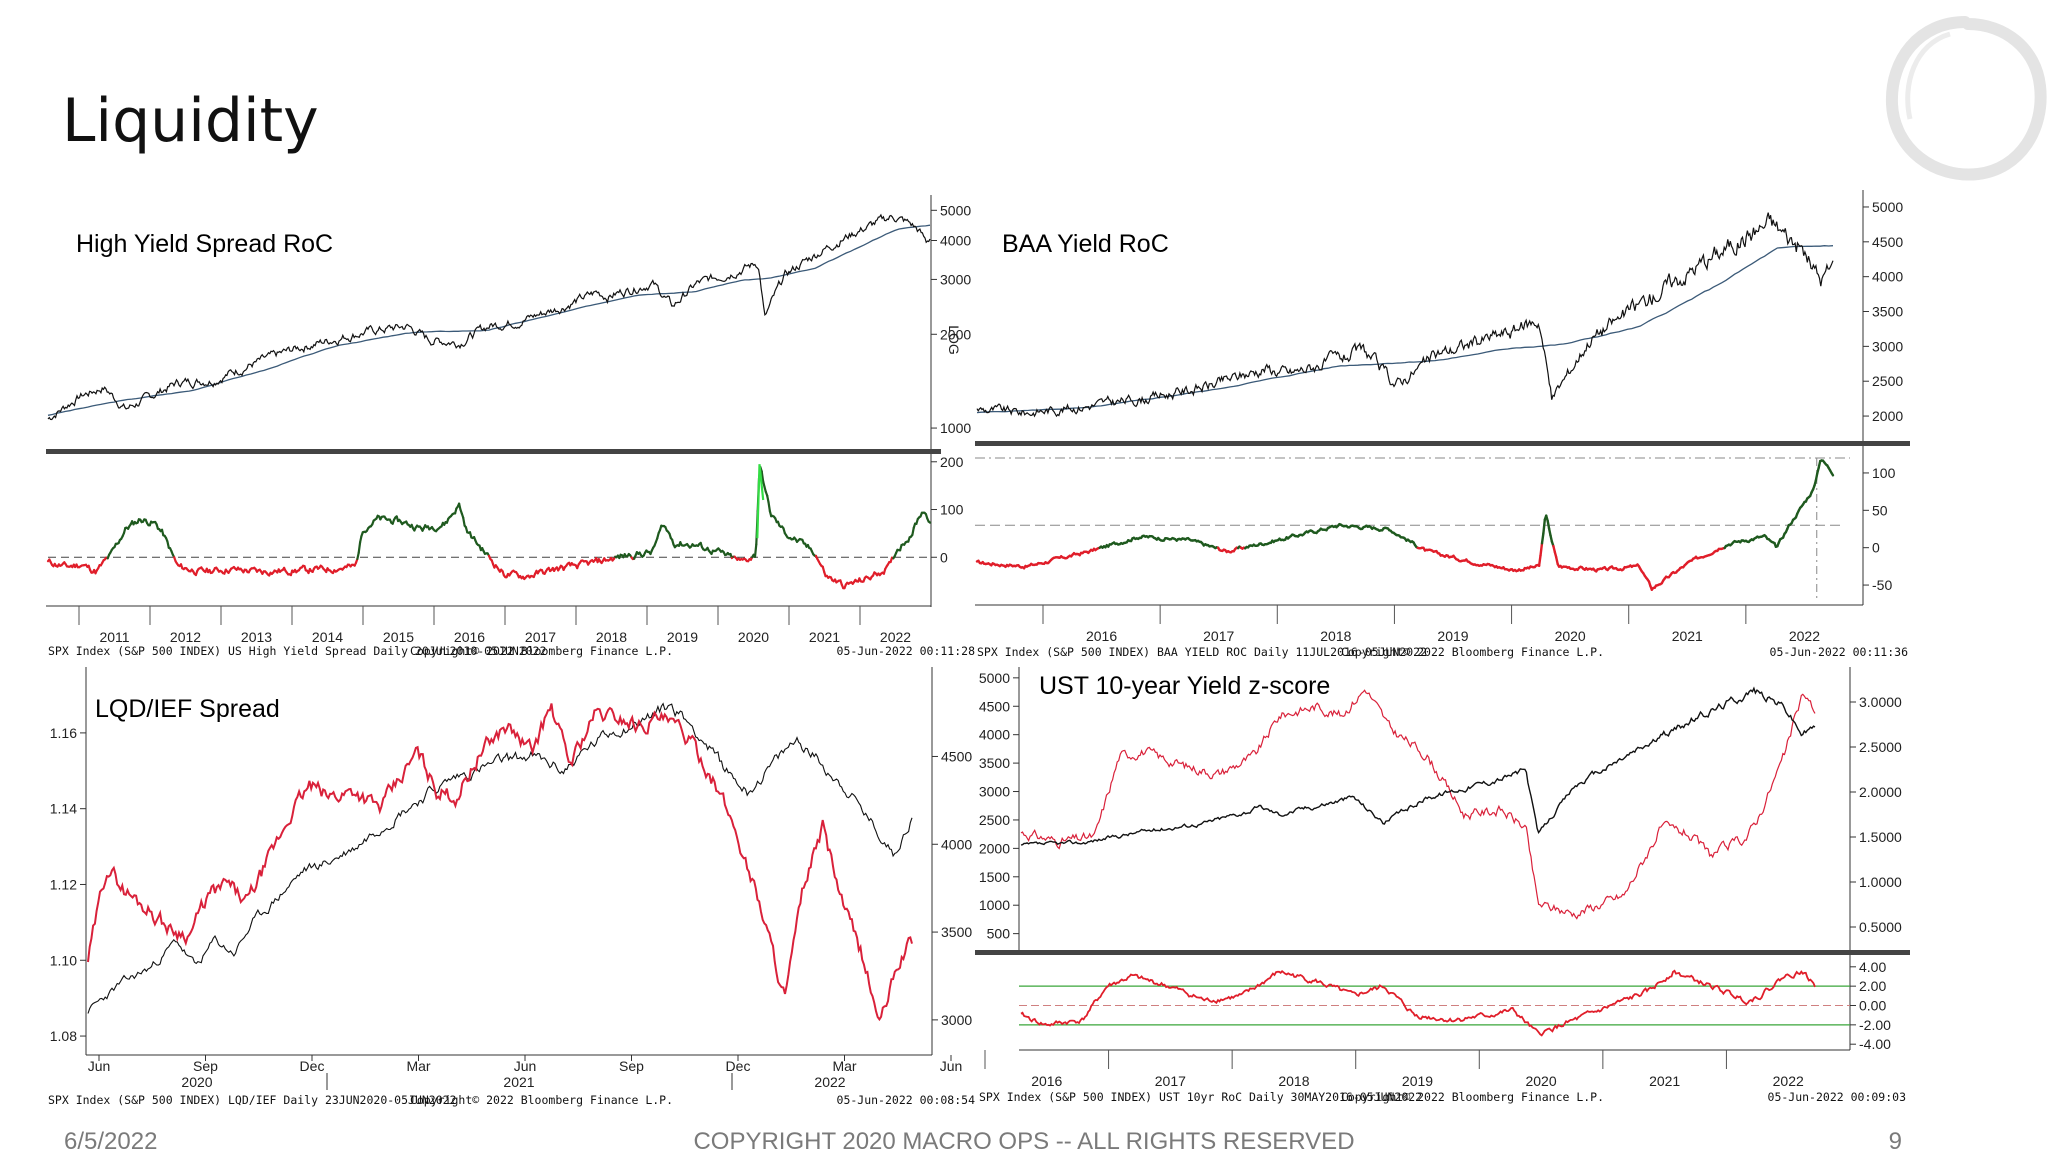 Image resolution: width=2048 pixels, height=1175 pixels. Describe the element at coordinates (111, 1141) in the screenshot. I see `footer-date: 6/5/2022` at that location.